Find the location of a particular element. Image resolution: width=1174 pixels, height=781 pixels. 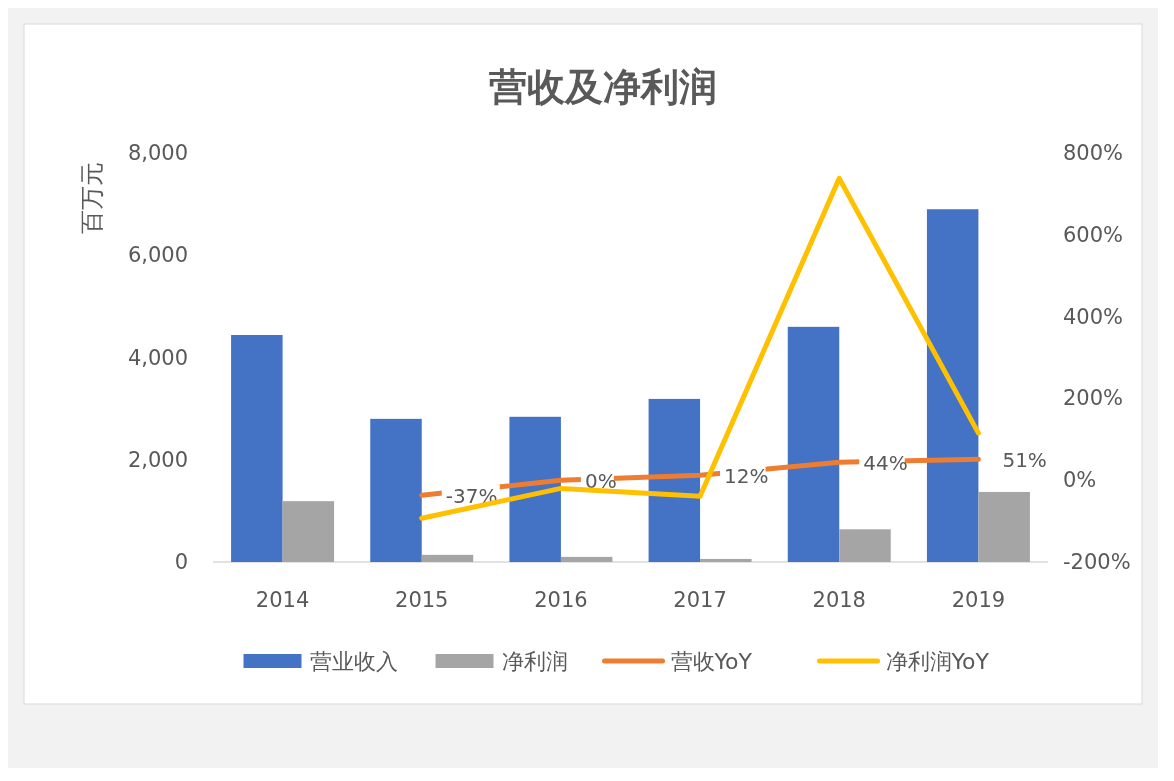

legend-label: 营业收入 is located at coordinates (353, 661).